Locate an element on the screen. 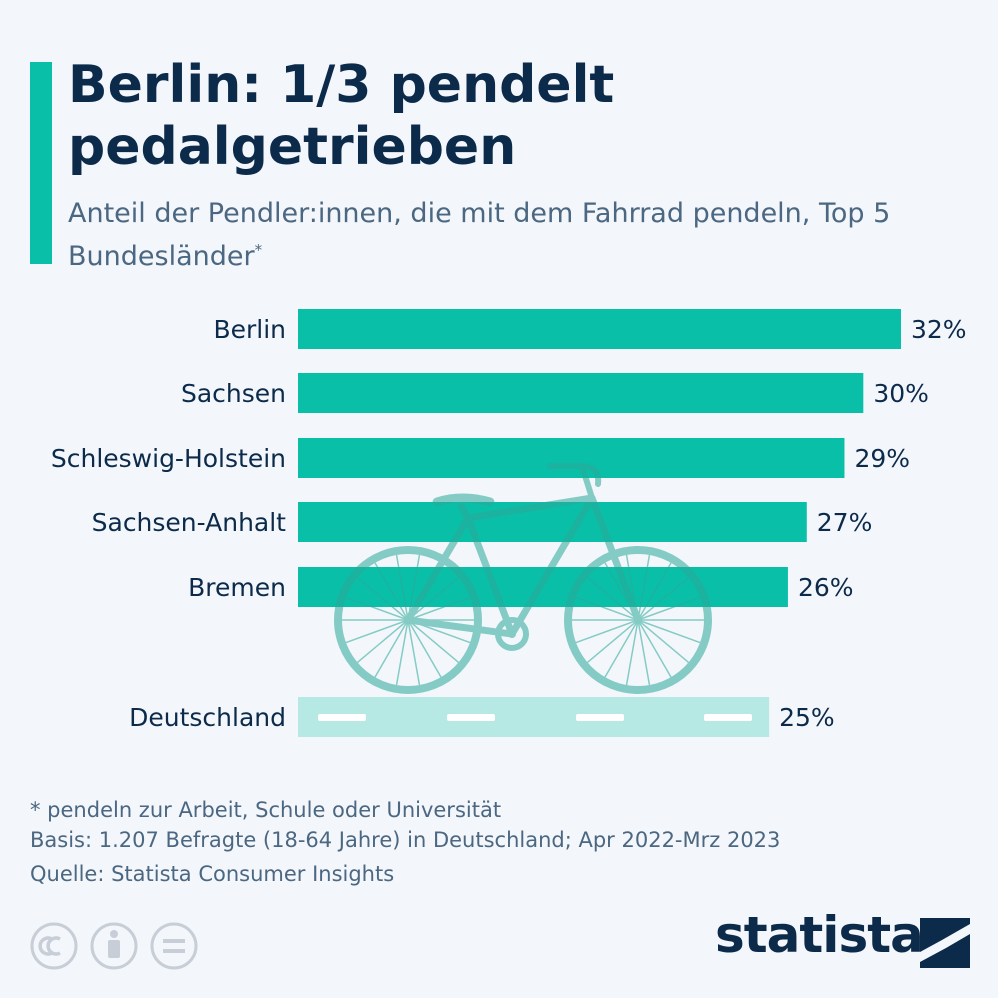 Image resolution: width=998 pixels, height=998 pixels. statista-logo-icon is located at coordinates (945, 943).